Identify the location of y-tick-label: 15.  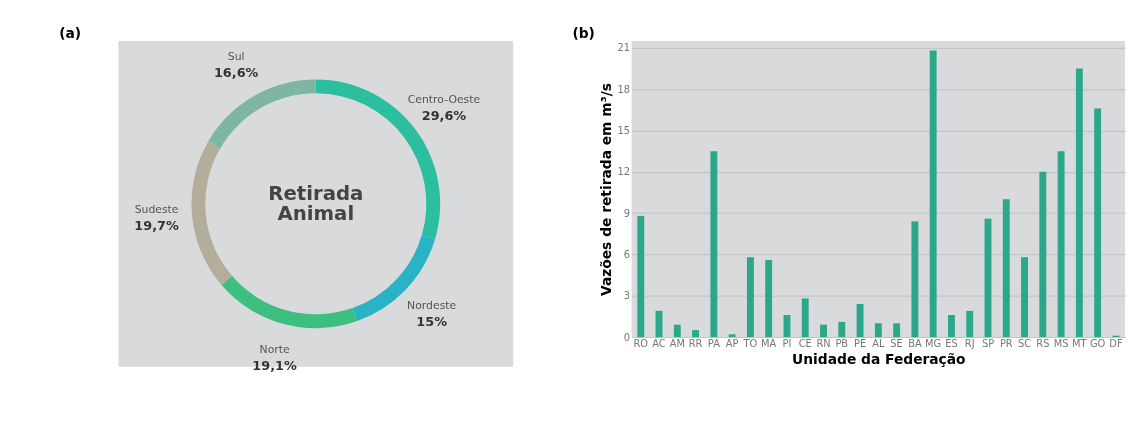
(624, 130).